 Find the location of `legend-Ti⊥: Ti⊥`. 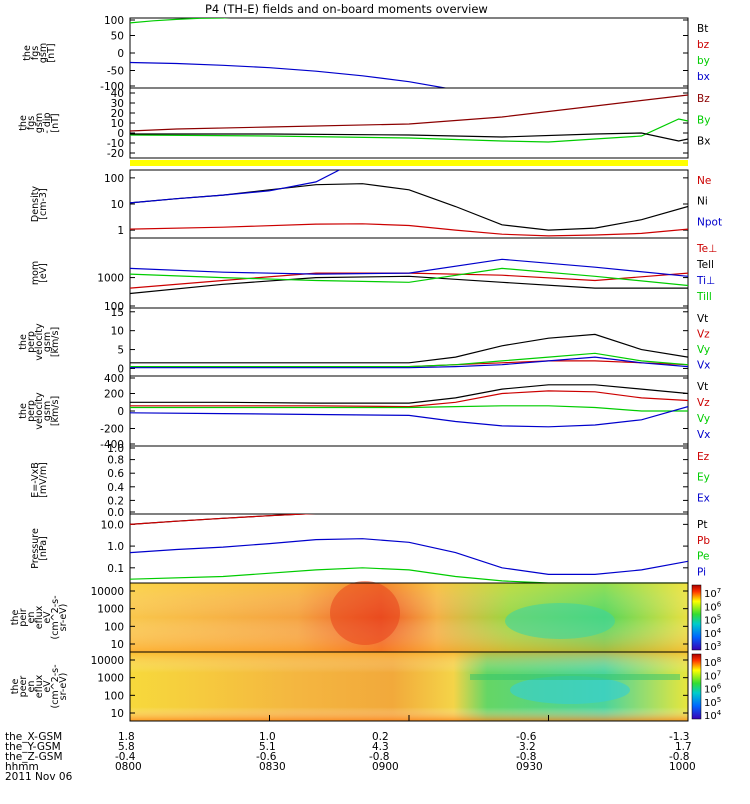

legend-Ti⊥: Ti⊥ is located at coordinates (705, 281).